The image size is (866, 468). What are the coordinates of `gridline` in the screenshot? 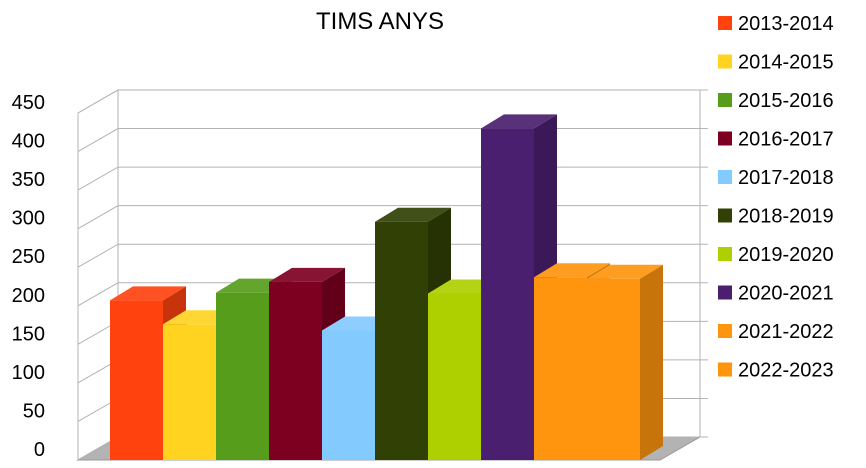 It's located at (388, 101).